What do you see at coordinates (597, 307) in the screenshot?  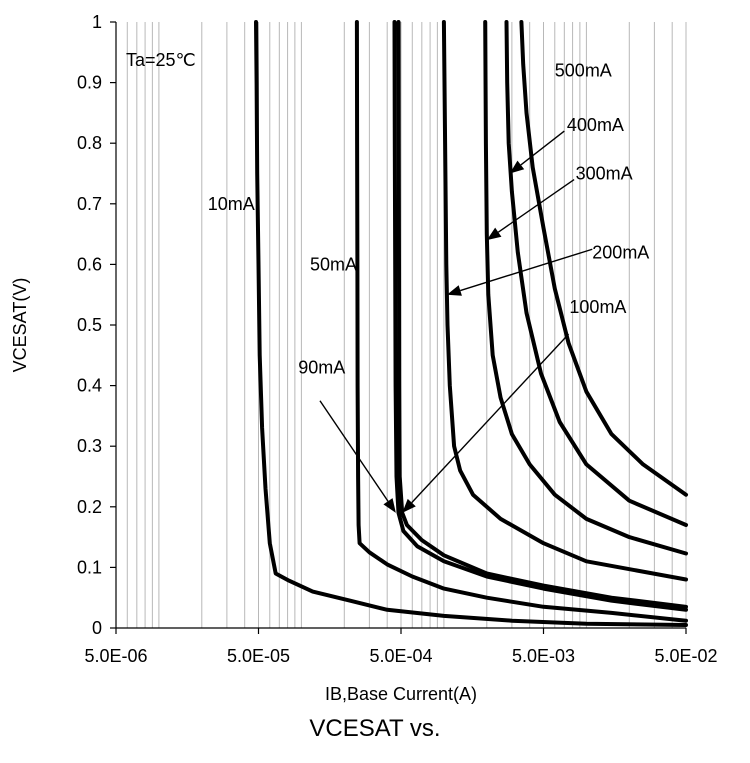 I see `series-label-100ma: 100mA` at bounding box center [597, 307].